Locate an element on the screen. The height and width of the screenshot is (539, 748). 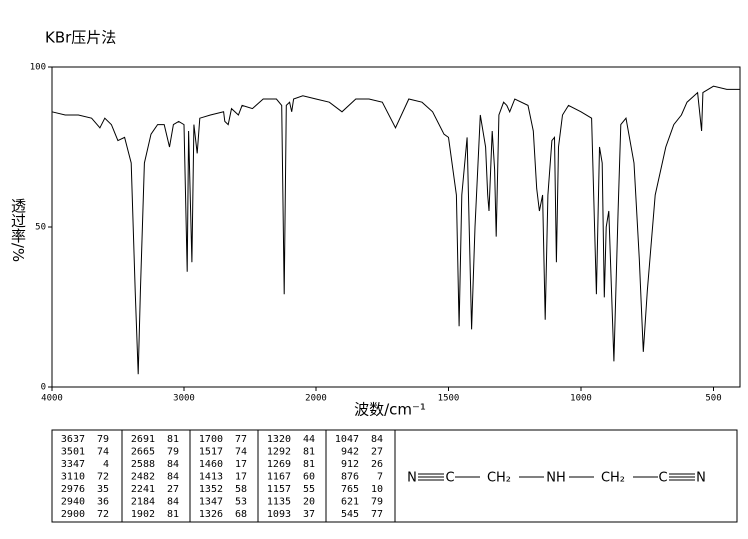
peak-wavenumber: 3110 is located at coordinates (73, 477).